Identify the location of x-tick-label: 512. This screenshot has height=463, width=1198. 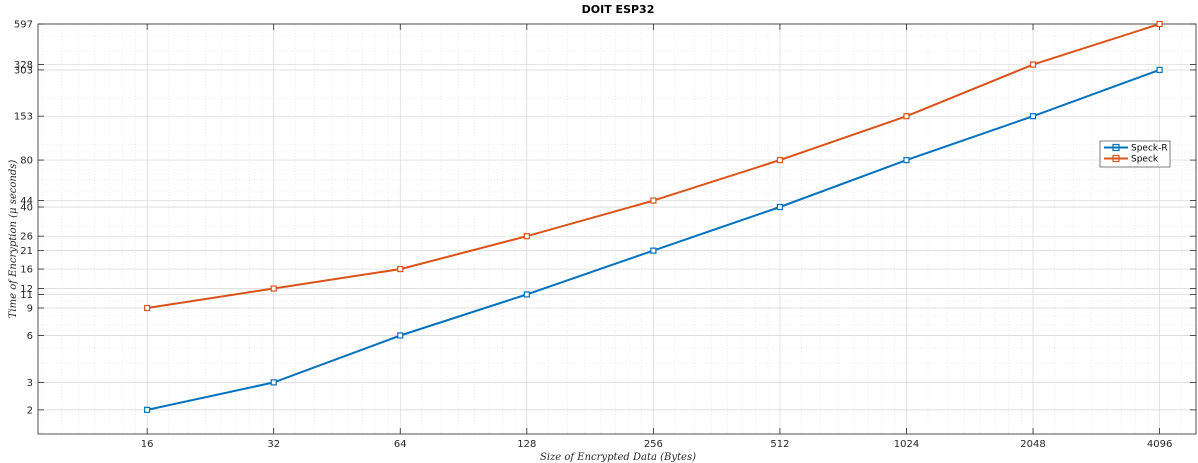
(779, 444).